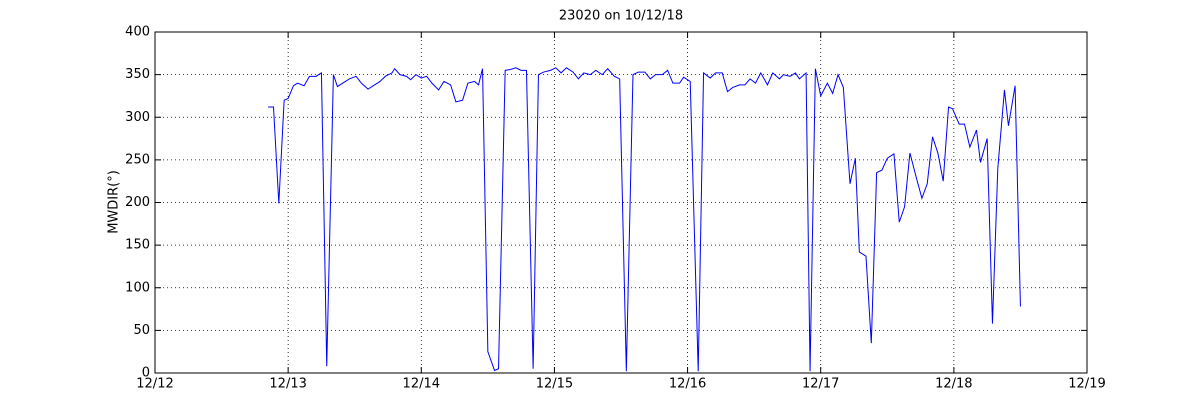  What do you see at coordinates (137, 117) in the screenshot?
I see `y-tick-label: 300` at bounding box center [137, 117].